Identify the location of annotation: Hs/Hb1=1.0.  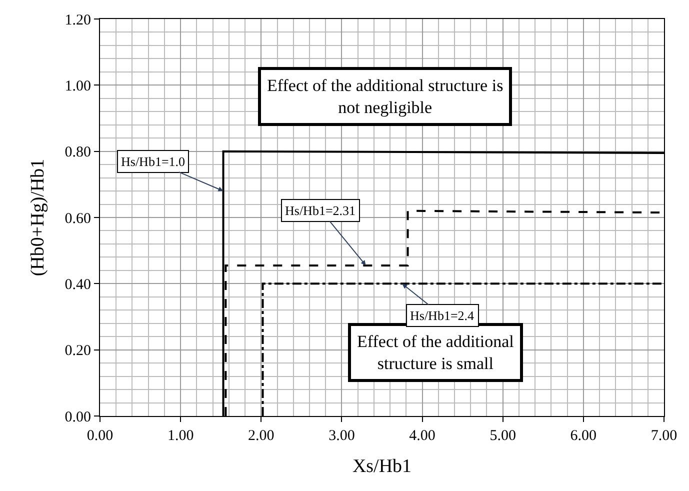
(153, 161).